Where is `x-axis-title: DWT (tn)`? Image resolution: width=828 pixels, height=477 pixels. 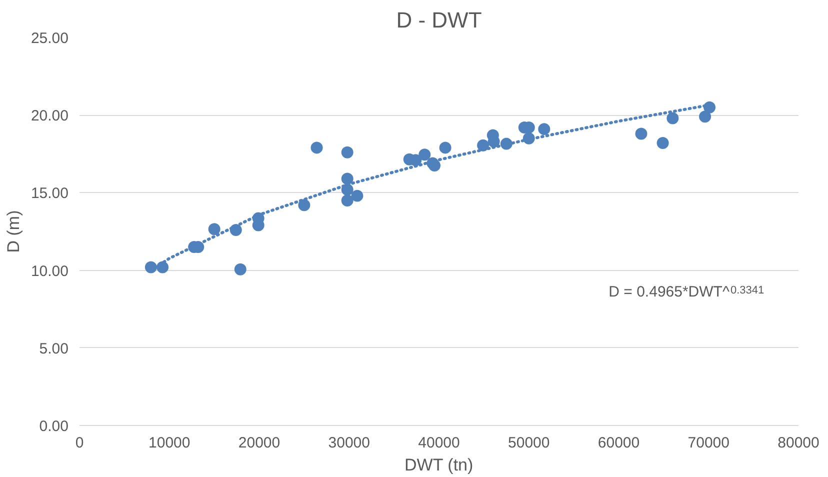 x-axis-title: DWT (tn) is located at coordinates (439, 465).